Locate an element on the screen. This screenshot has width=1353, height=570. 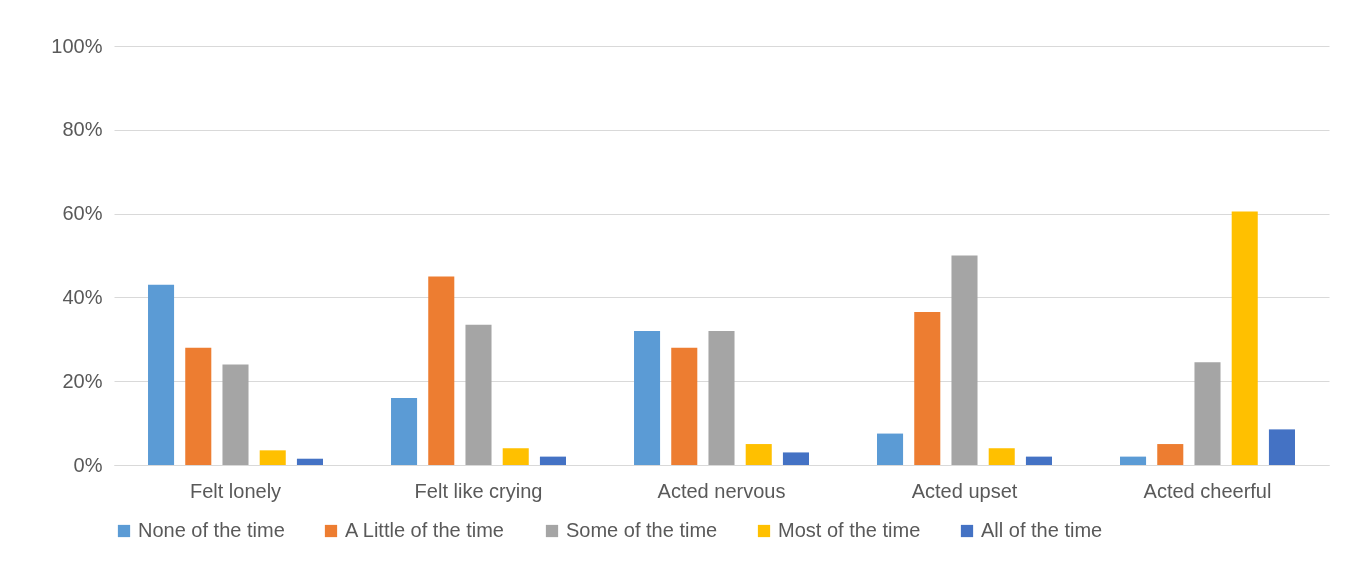
y-tick-label: 100% is located at coordinates (77, 45).